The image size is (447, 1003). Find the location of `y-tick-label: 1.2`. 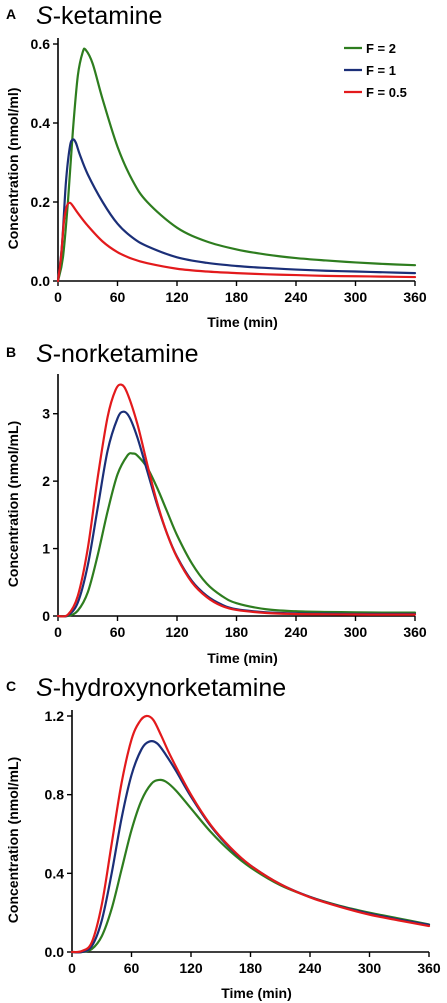

y-tick-label: 1.2 is located at coordinates (55, 716).